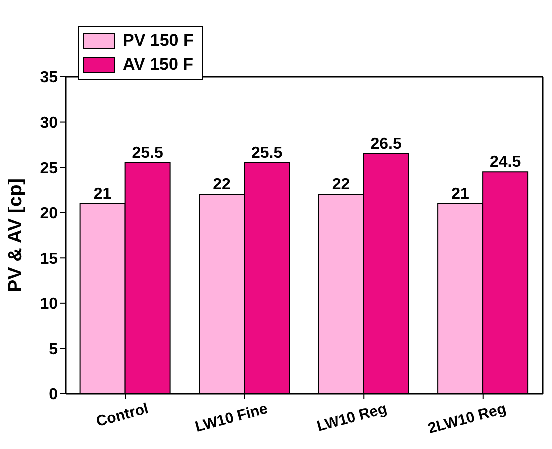  Describe the element at coordinates (232, 418) in the screenshot. I see `x-tick-label: LW10 Fine` at that location.